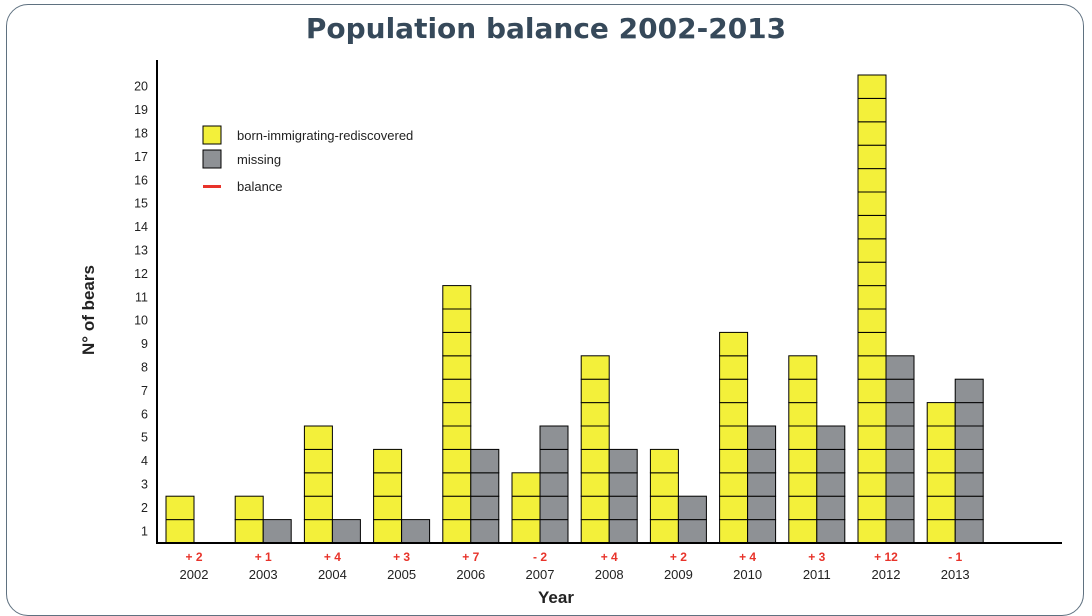  Describe the element at coordinates (886, 574) in the screenshot. I see `x-tick-label-2012: 2012` at that location.